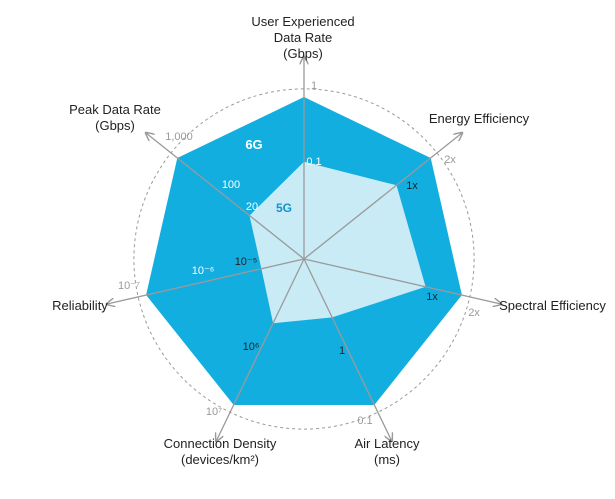 The height and width of the screenshot is (499, 615). I want to click on tick-6g-reliability: 10⁻⁷, so click(129, 286).